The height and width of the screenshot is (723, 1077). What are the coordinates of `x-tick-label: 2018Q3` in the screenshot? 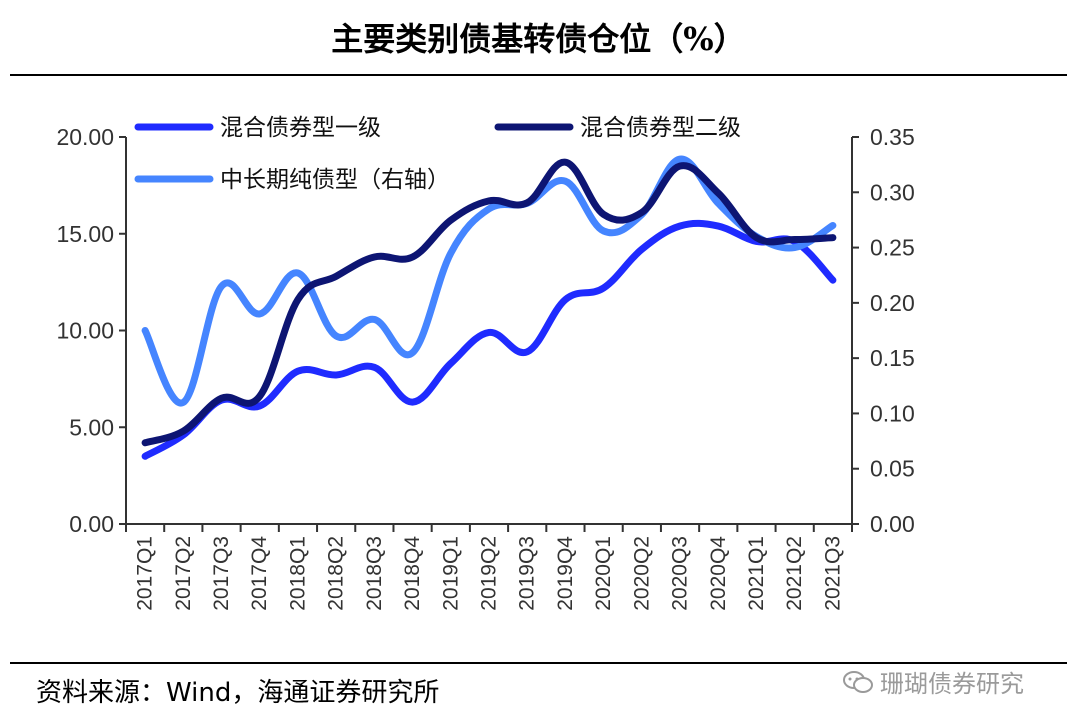 It's located at (374, 573).